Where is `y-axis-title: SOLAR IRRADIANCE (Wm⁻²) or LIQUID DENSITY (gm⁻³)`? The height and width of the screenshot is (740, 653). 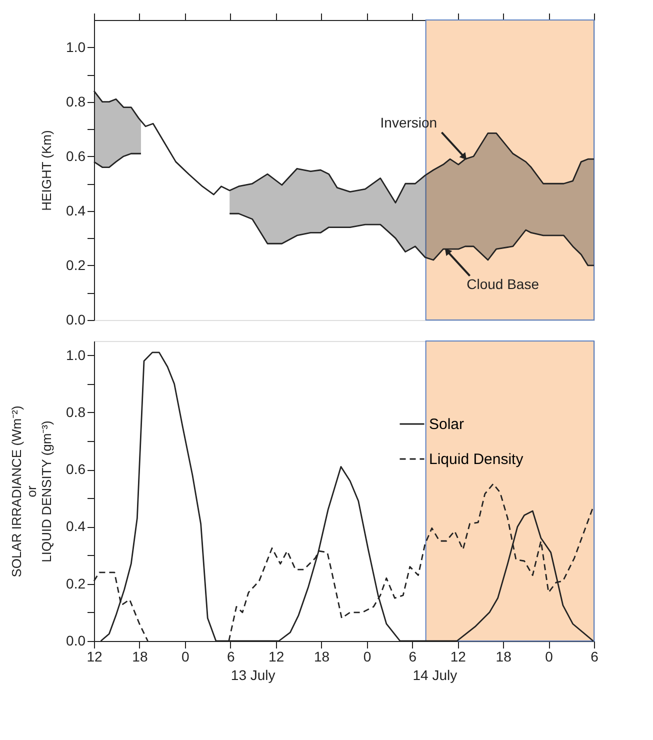 y-axis-title: SOLAR IRRADIANCE (Wm⁻²) or LIQUID DENSITY (gm⁻³) is located at coordinates (31, 492).